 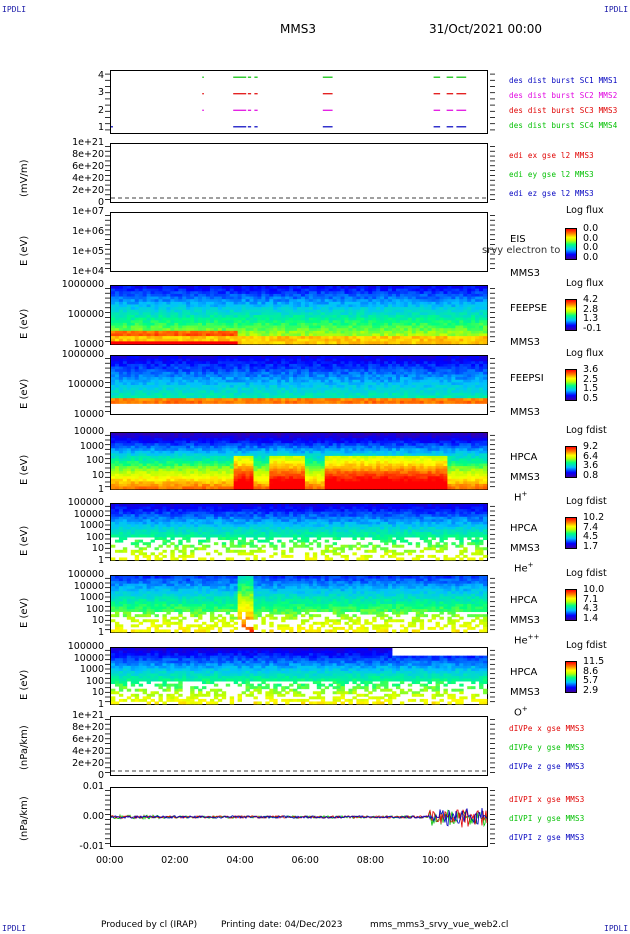 What do you see at coordinates (586, 573) in the screenshot?
I see `colorbar-title: Log fdist` at bounding box center [586, 573].